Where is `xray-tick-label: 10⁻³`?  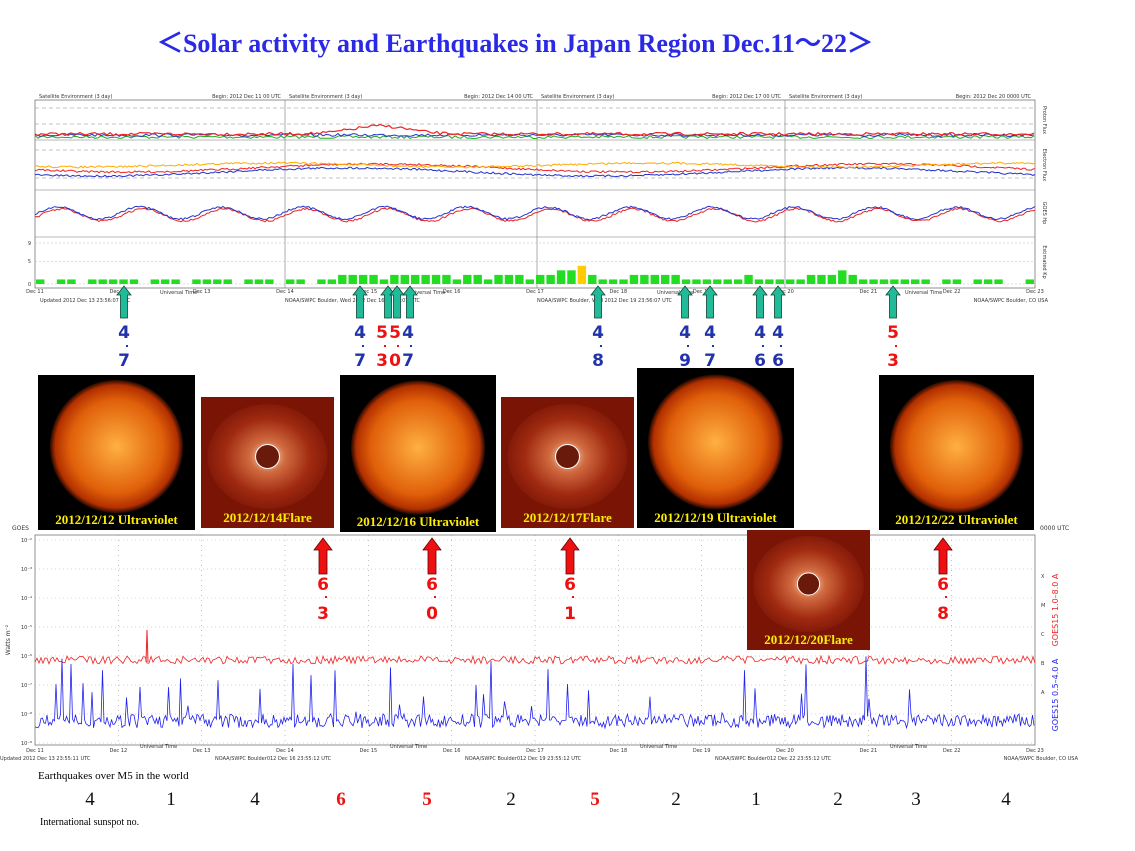
xray-tick-label: 10⁻³ is located at coordinates (26, 570).